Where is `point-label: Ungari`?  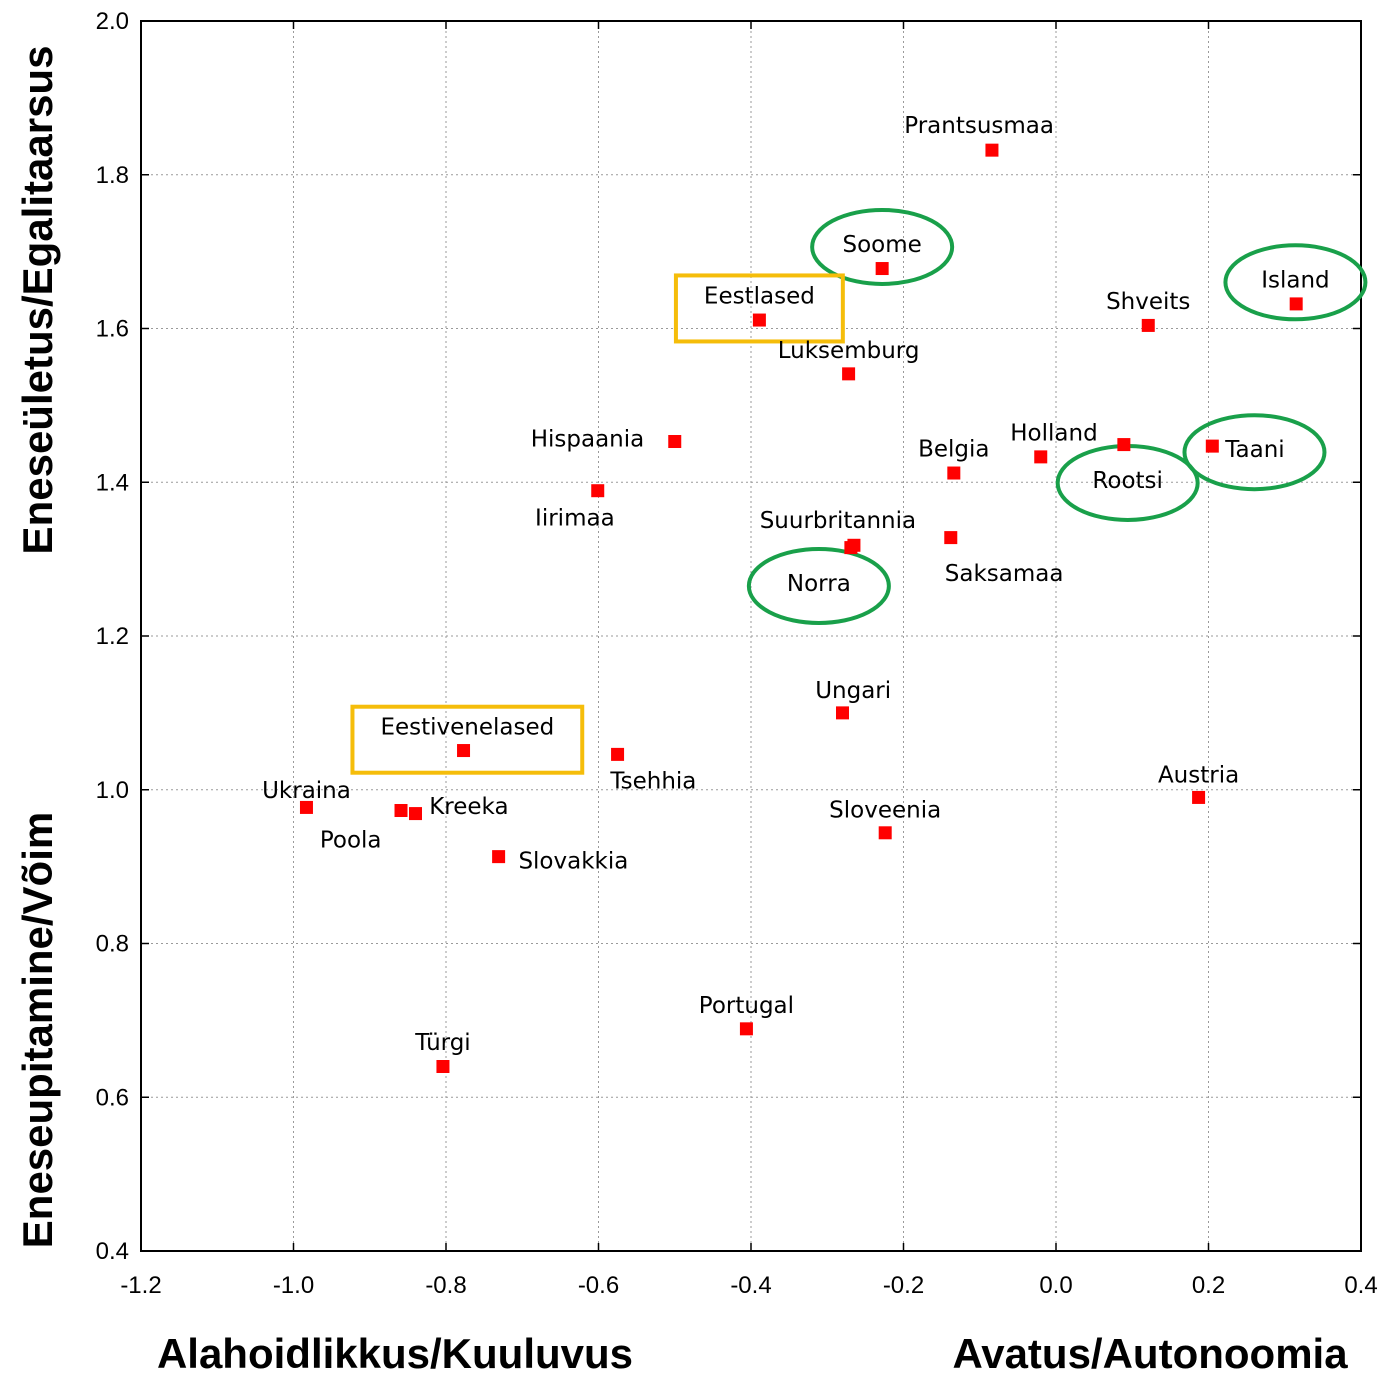
point-label: Ungari is located at coordinates (853, 691).